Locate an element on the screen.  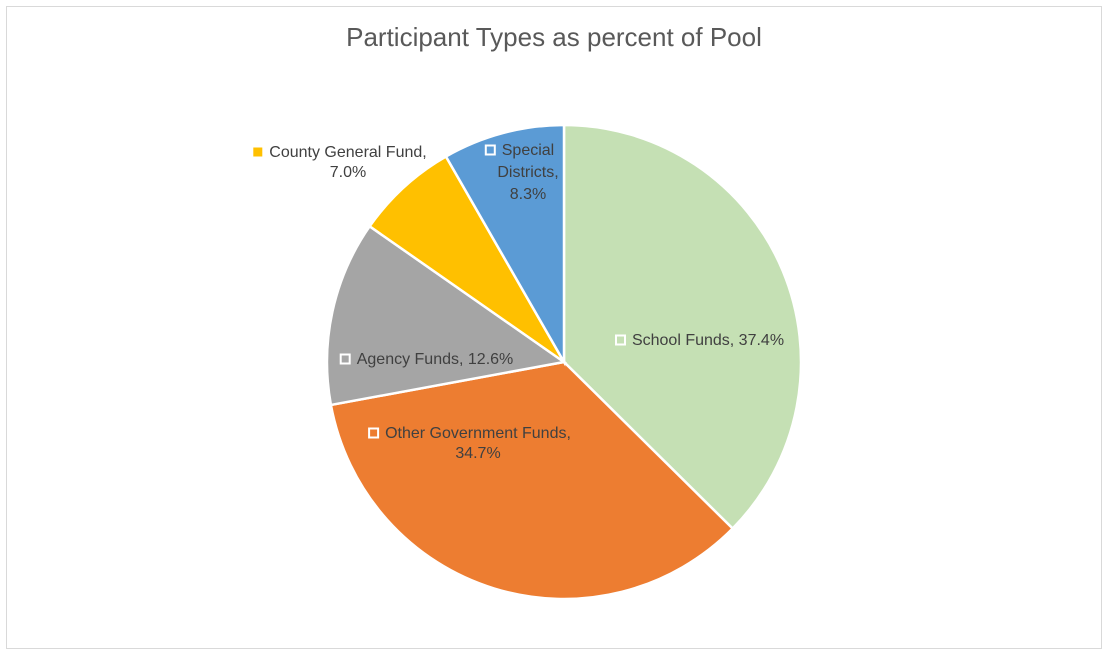
pie-slice-school-funds is located at coordinates (682, 327).